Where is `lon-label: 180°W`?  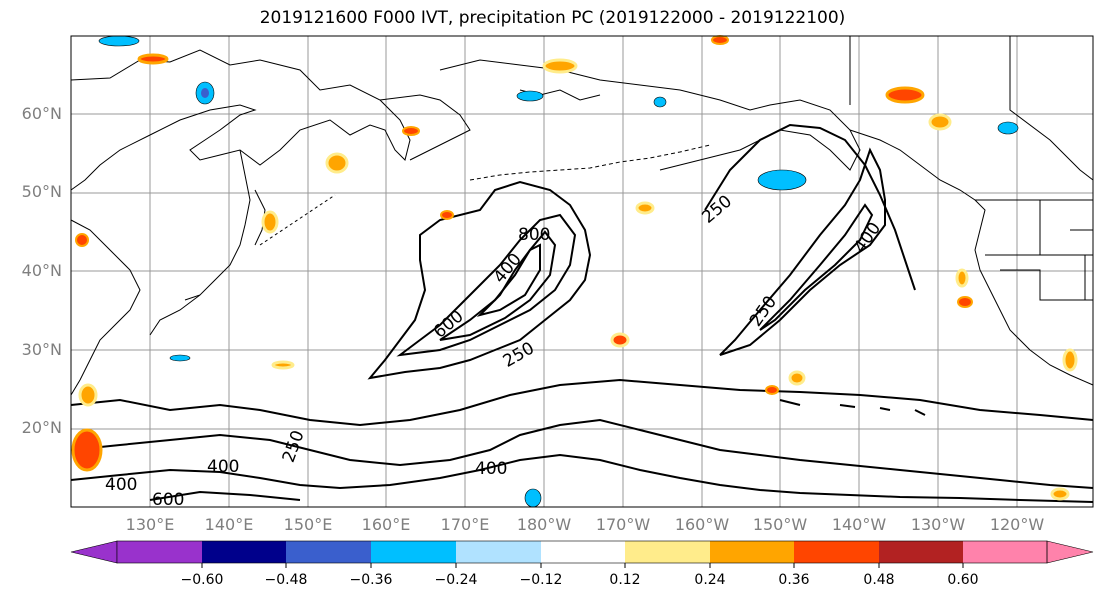 lon-label: 180°W is located at coordinates (544, 524).